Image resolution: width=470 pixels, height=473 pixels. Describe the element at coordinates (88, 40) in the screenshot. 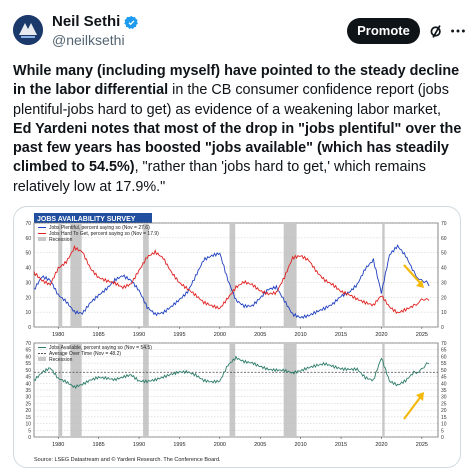

I see `author-handle: @neilksethi` at that location.